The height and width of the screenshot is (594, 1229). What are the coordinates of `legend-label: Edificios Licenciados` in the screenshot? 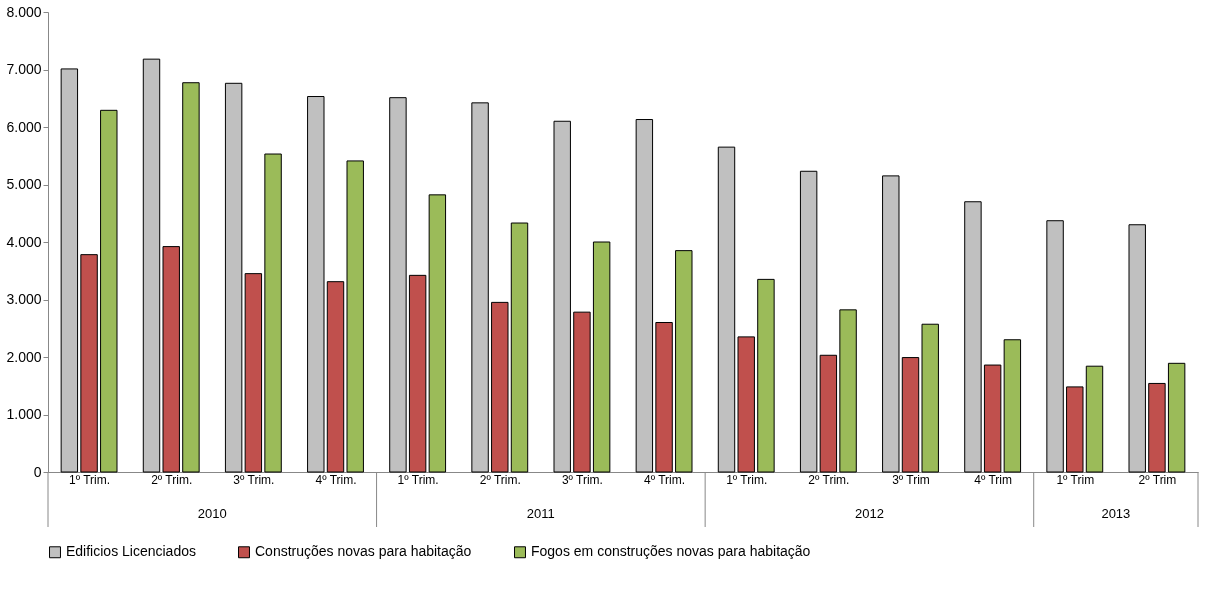 It's located at (131, 551).